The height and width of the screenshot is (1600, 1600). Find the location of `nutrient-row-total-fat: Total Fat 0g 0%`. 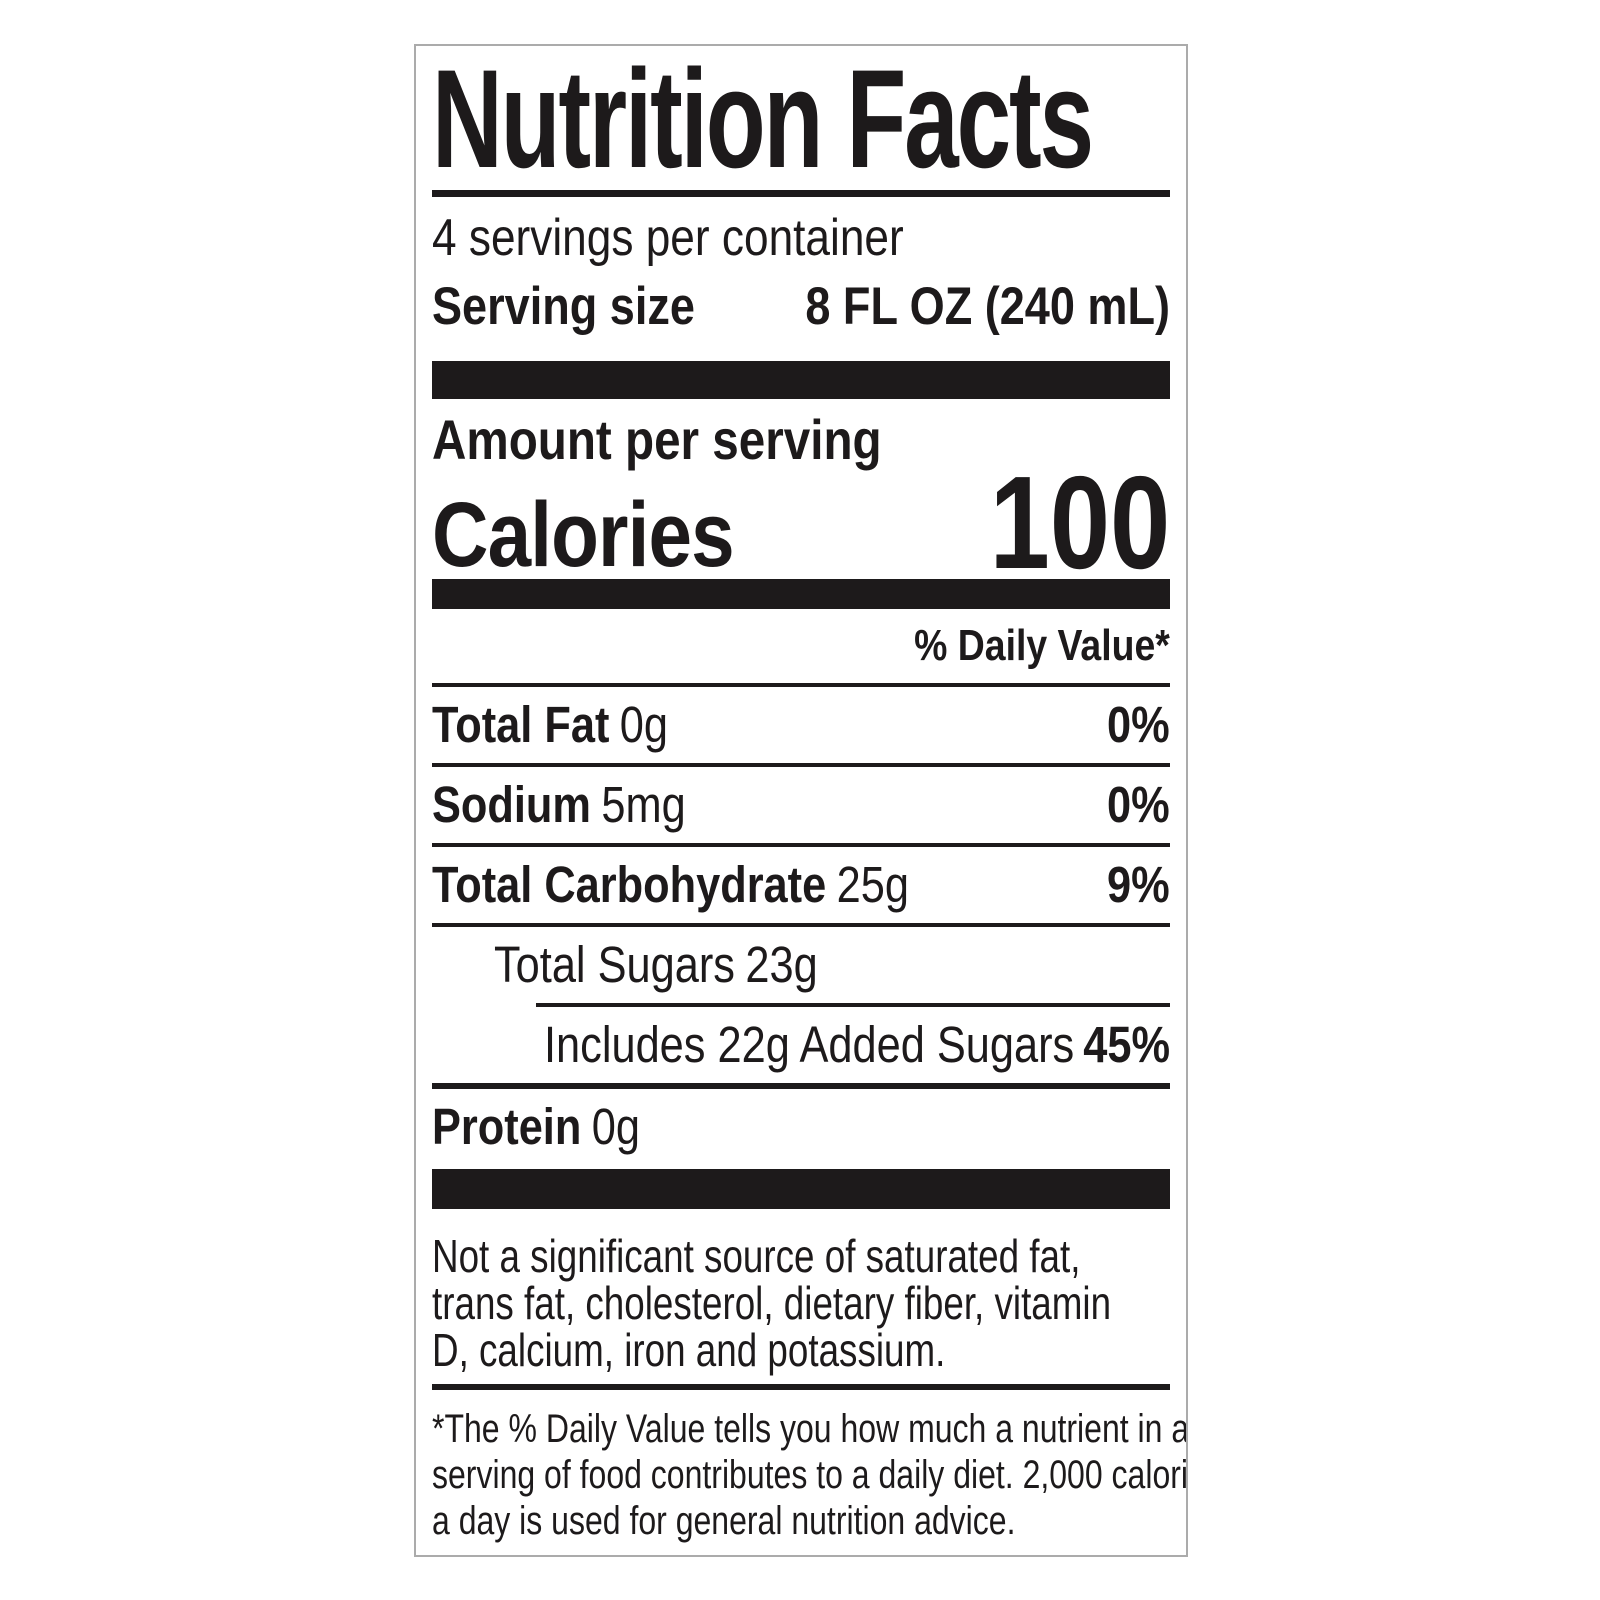

nutrient-row-total-fat: Total Fat 0g 0% is located at coordinates (801, 725).